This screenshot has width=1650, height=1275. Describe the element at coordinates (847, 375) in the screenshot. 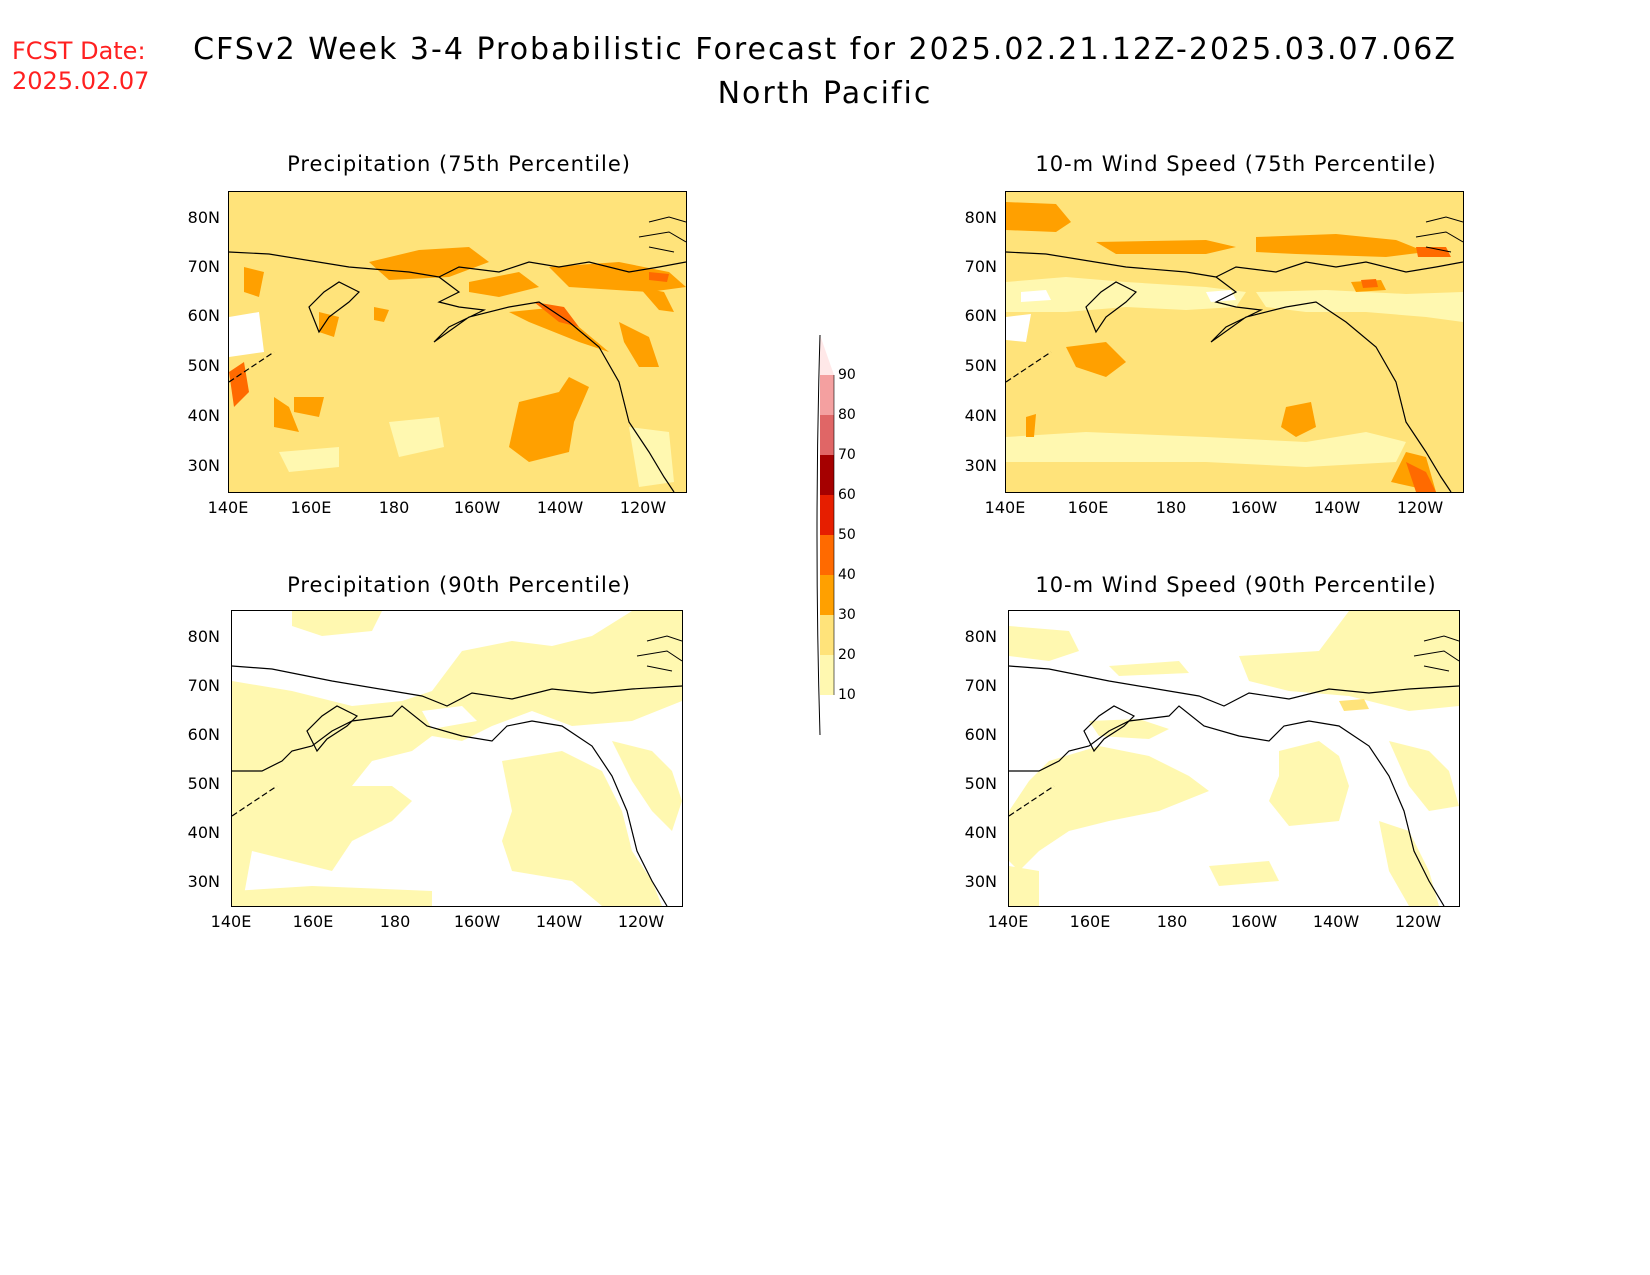

I see `colorbar-label: 90` at that location.